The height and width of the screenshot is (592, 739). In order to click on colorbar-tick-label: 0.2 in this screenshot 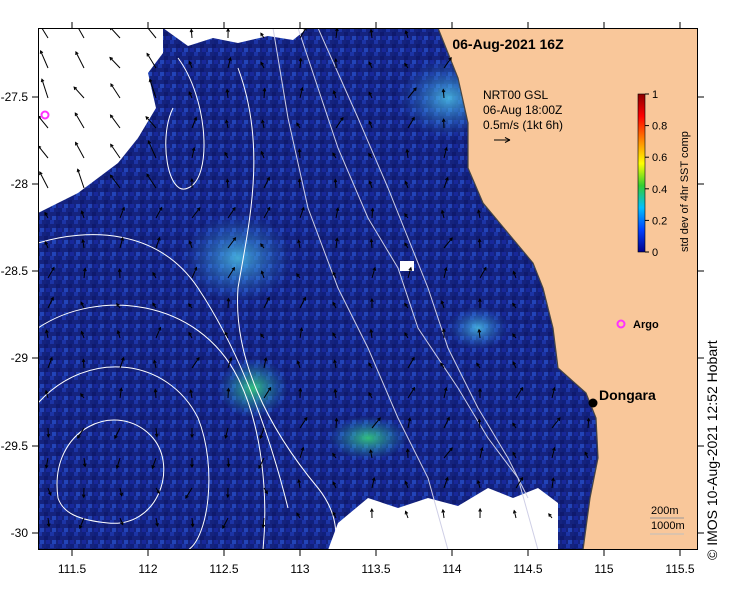, I will do `click(659, 221)`.